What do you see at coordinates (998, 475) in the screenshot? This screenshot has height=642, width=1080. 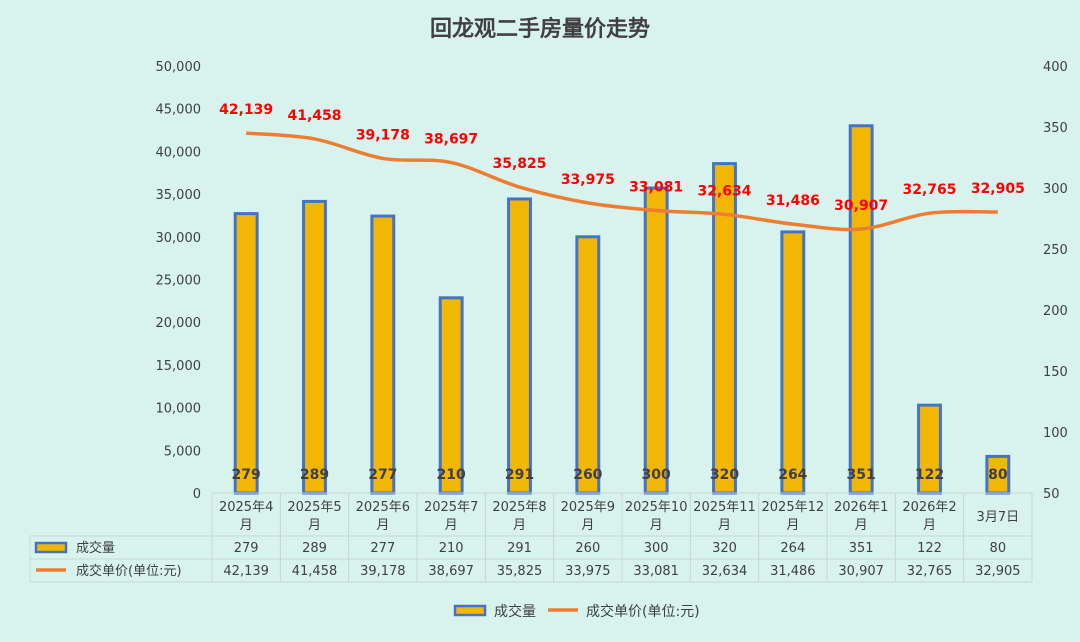 I see `volume-data-label: 80` at bounding box center [998, 475].